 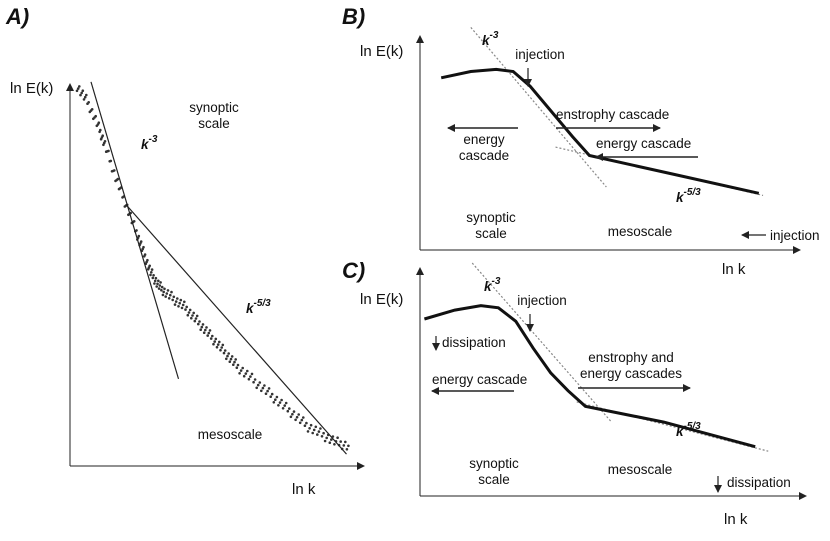 What do you see at coordinates (688, 196) in the screenshot?
I see `panel-b-k53-label: k-5/3` at bounding box center [688, 196].